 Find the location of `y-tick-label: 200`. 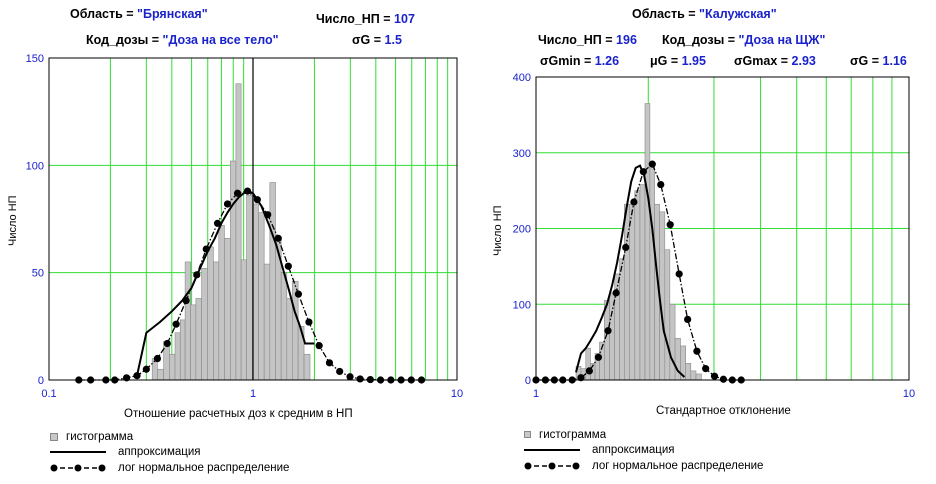

y-tick-label: 200 is located at coordinates (522, 230).